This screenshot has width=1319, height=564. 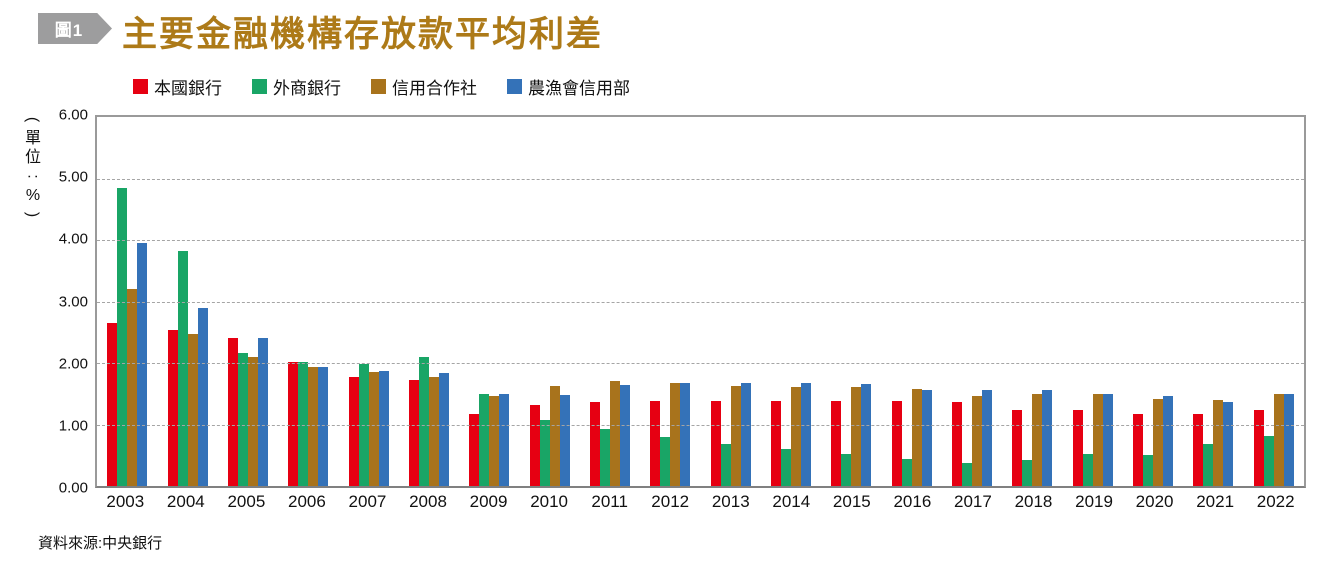 What do you see at coordinates (791, 501) in the screenshot?
I see `x-axis-label-2014: 2014` at bounding box center [791, 501].